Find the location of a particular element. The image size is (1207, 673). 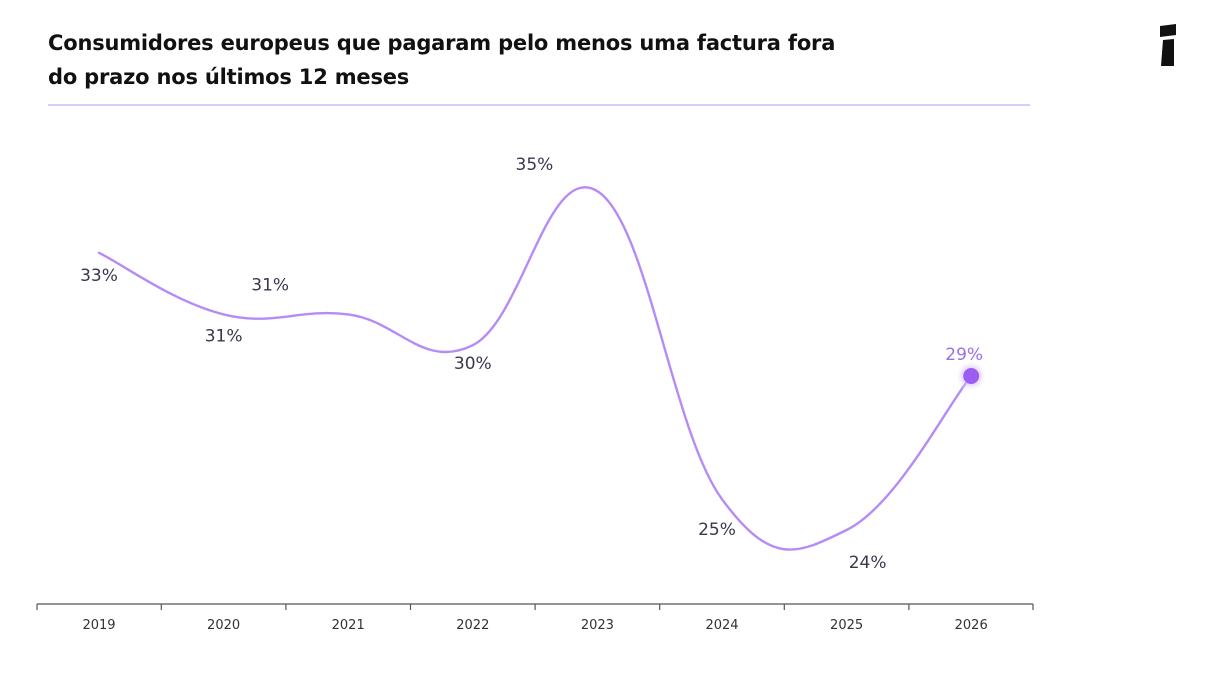

x-tick-label: 2021 is located at coordinates (348, 625).